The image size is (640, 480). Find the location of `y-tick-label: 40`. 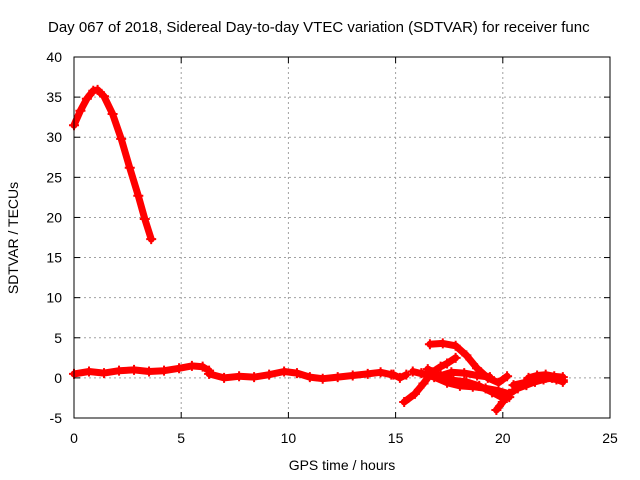

y-tick-label: 40 is located at coordinates (54, 57).